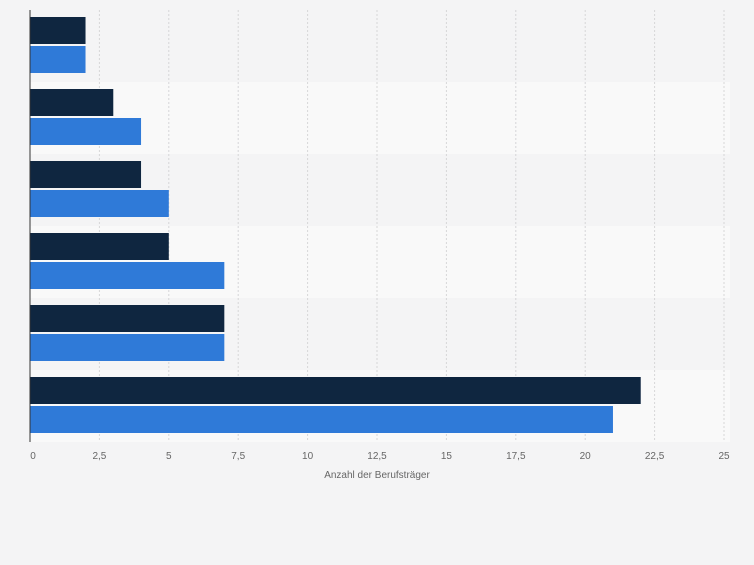 Image resolution: width=754 pixels, height=565 pixels. I want to click on x-tick-label: 15, so click(447, 456).